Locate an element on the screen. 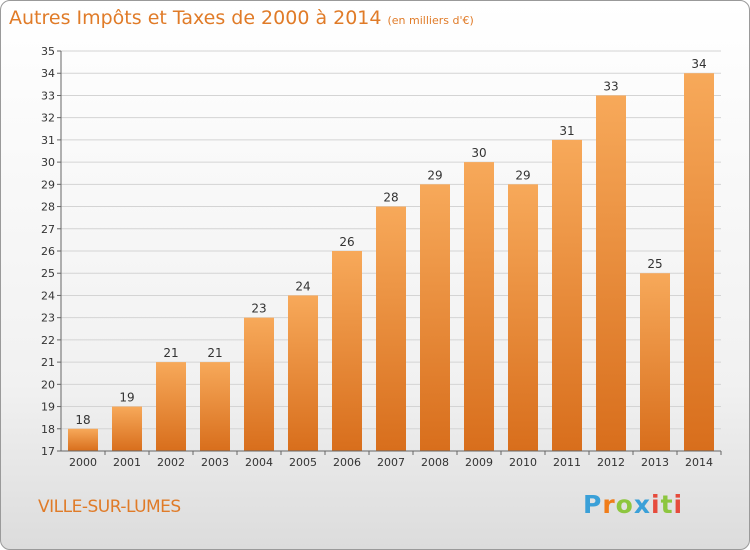 This screenshot has height=550, width=750. bar-value-label: 24 is located at coordinates (302, 286).